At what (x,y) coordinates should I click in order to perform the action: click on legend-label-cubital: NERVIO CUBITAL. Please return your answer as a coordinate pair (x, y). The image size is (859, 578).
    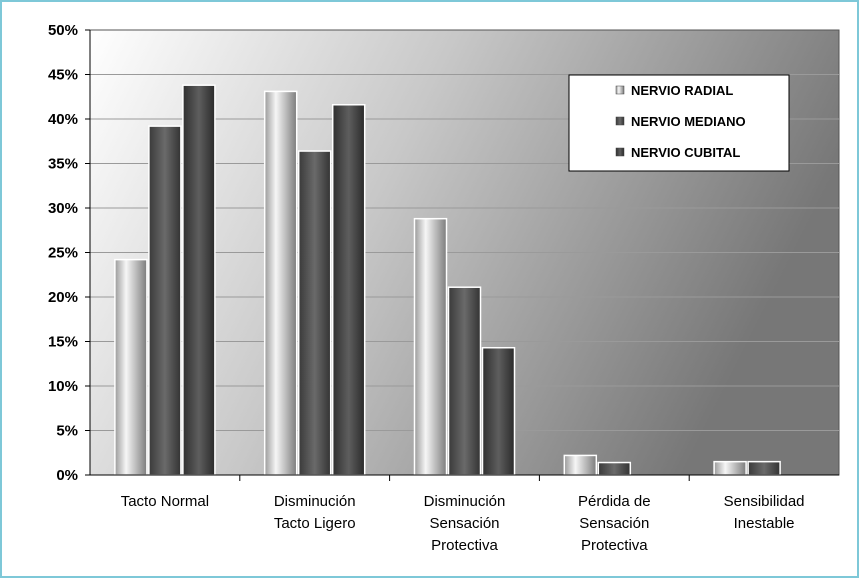
    Looking at the image, I should click on (685, 152).